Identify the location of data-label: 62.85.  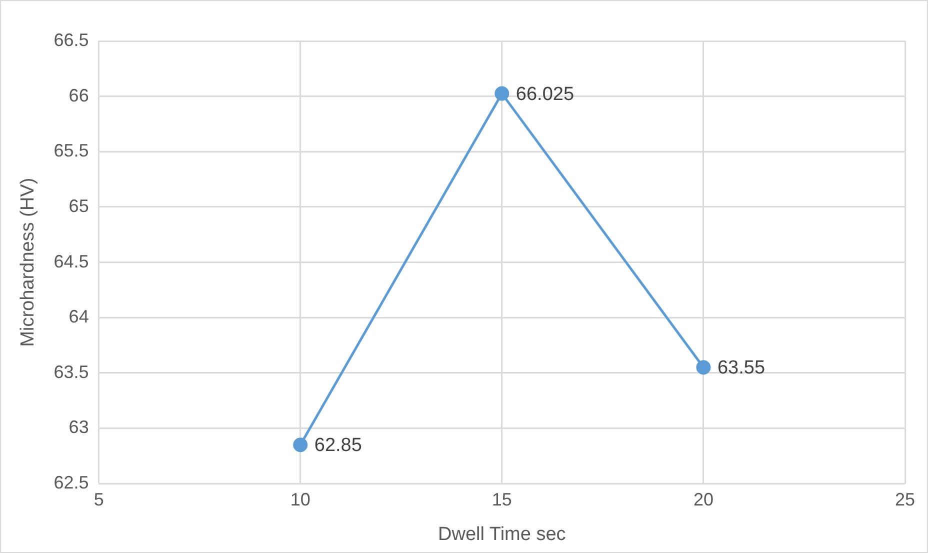
(338, 445).